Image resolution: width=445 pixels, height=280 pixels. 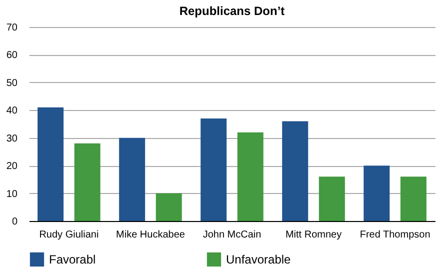 I want to click on legend-label: Favorabl, so click(x=72, y=259).